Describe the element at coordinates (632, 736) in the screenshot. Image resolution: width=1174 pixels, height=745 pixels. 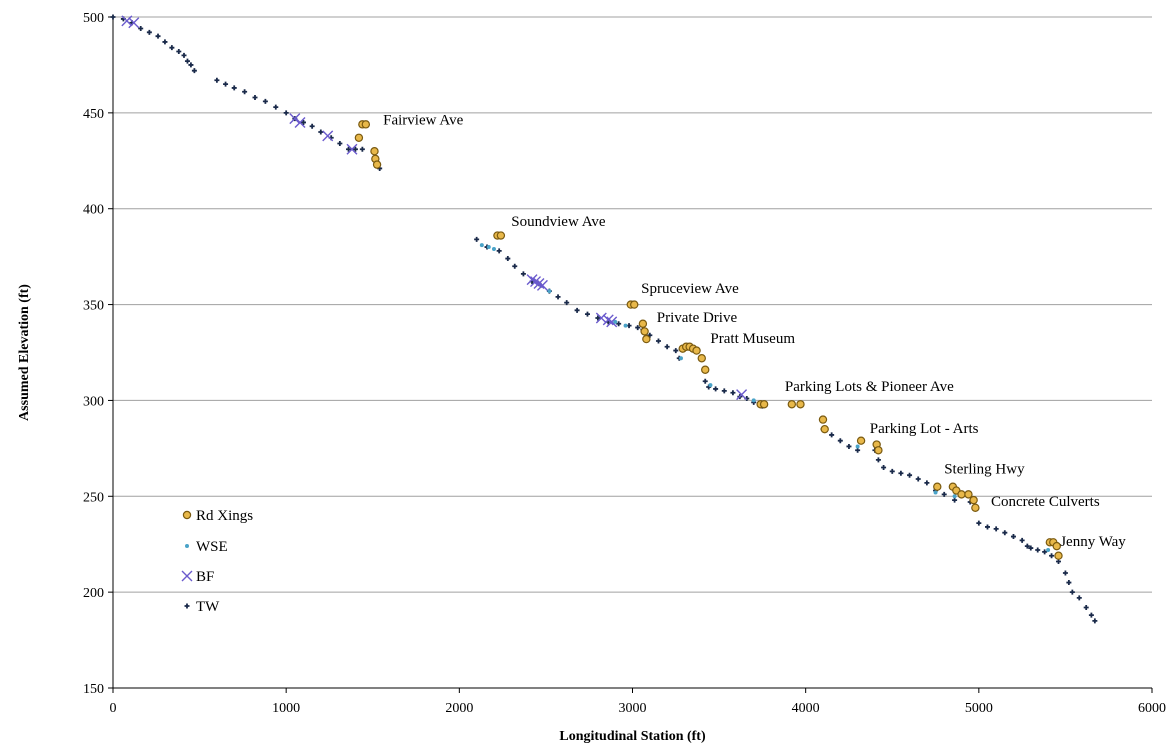
I see `x-axis-title: Longitudinal Station (ft)` at that location.